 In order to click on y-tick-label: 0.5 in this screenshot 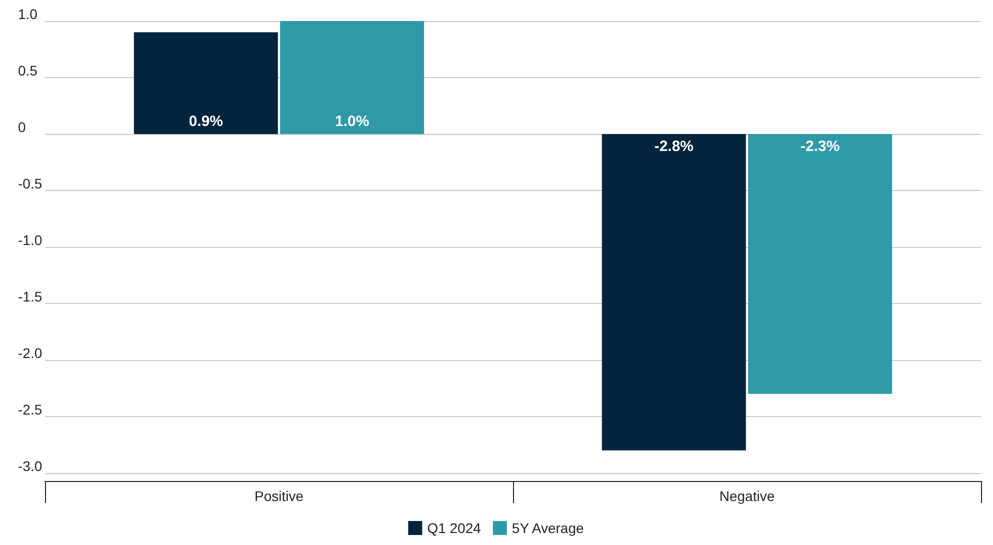, I will do `click(28, 70)`.